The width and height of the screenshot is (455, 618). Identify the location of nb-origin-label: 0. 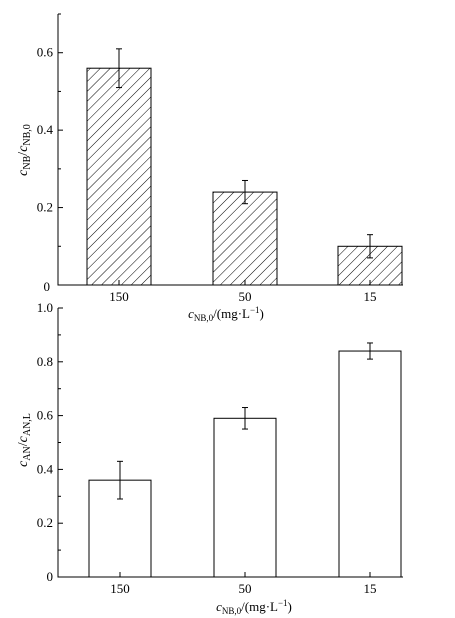
(47, 286).